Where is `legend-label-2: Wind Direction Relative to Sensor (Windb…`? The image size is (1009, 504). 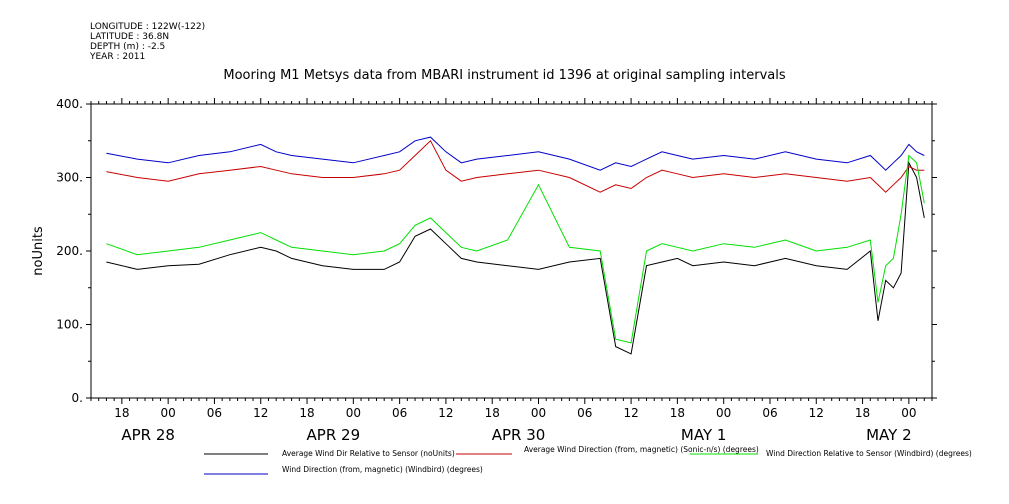
legend-label-2: Wind Direction Relative to Sensor (Windb… is located at coordinates (869, 453).